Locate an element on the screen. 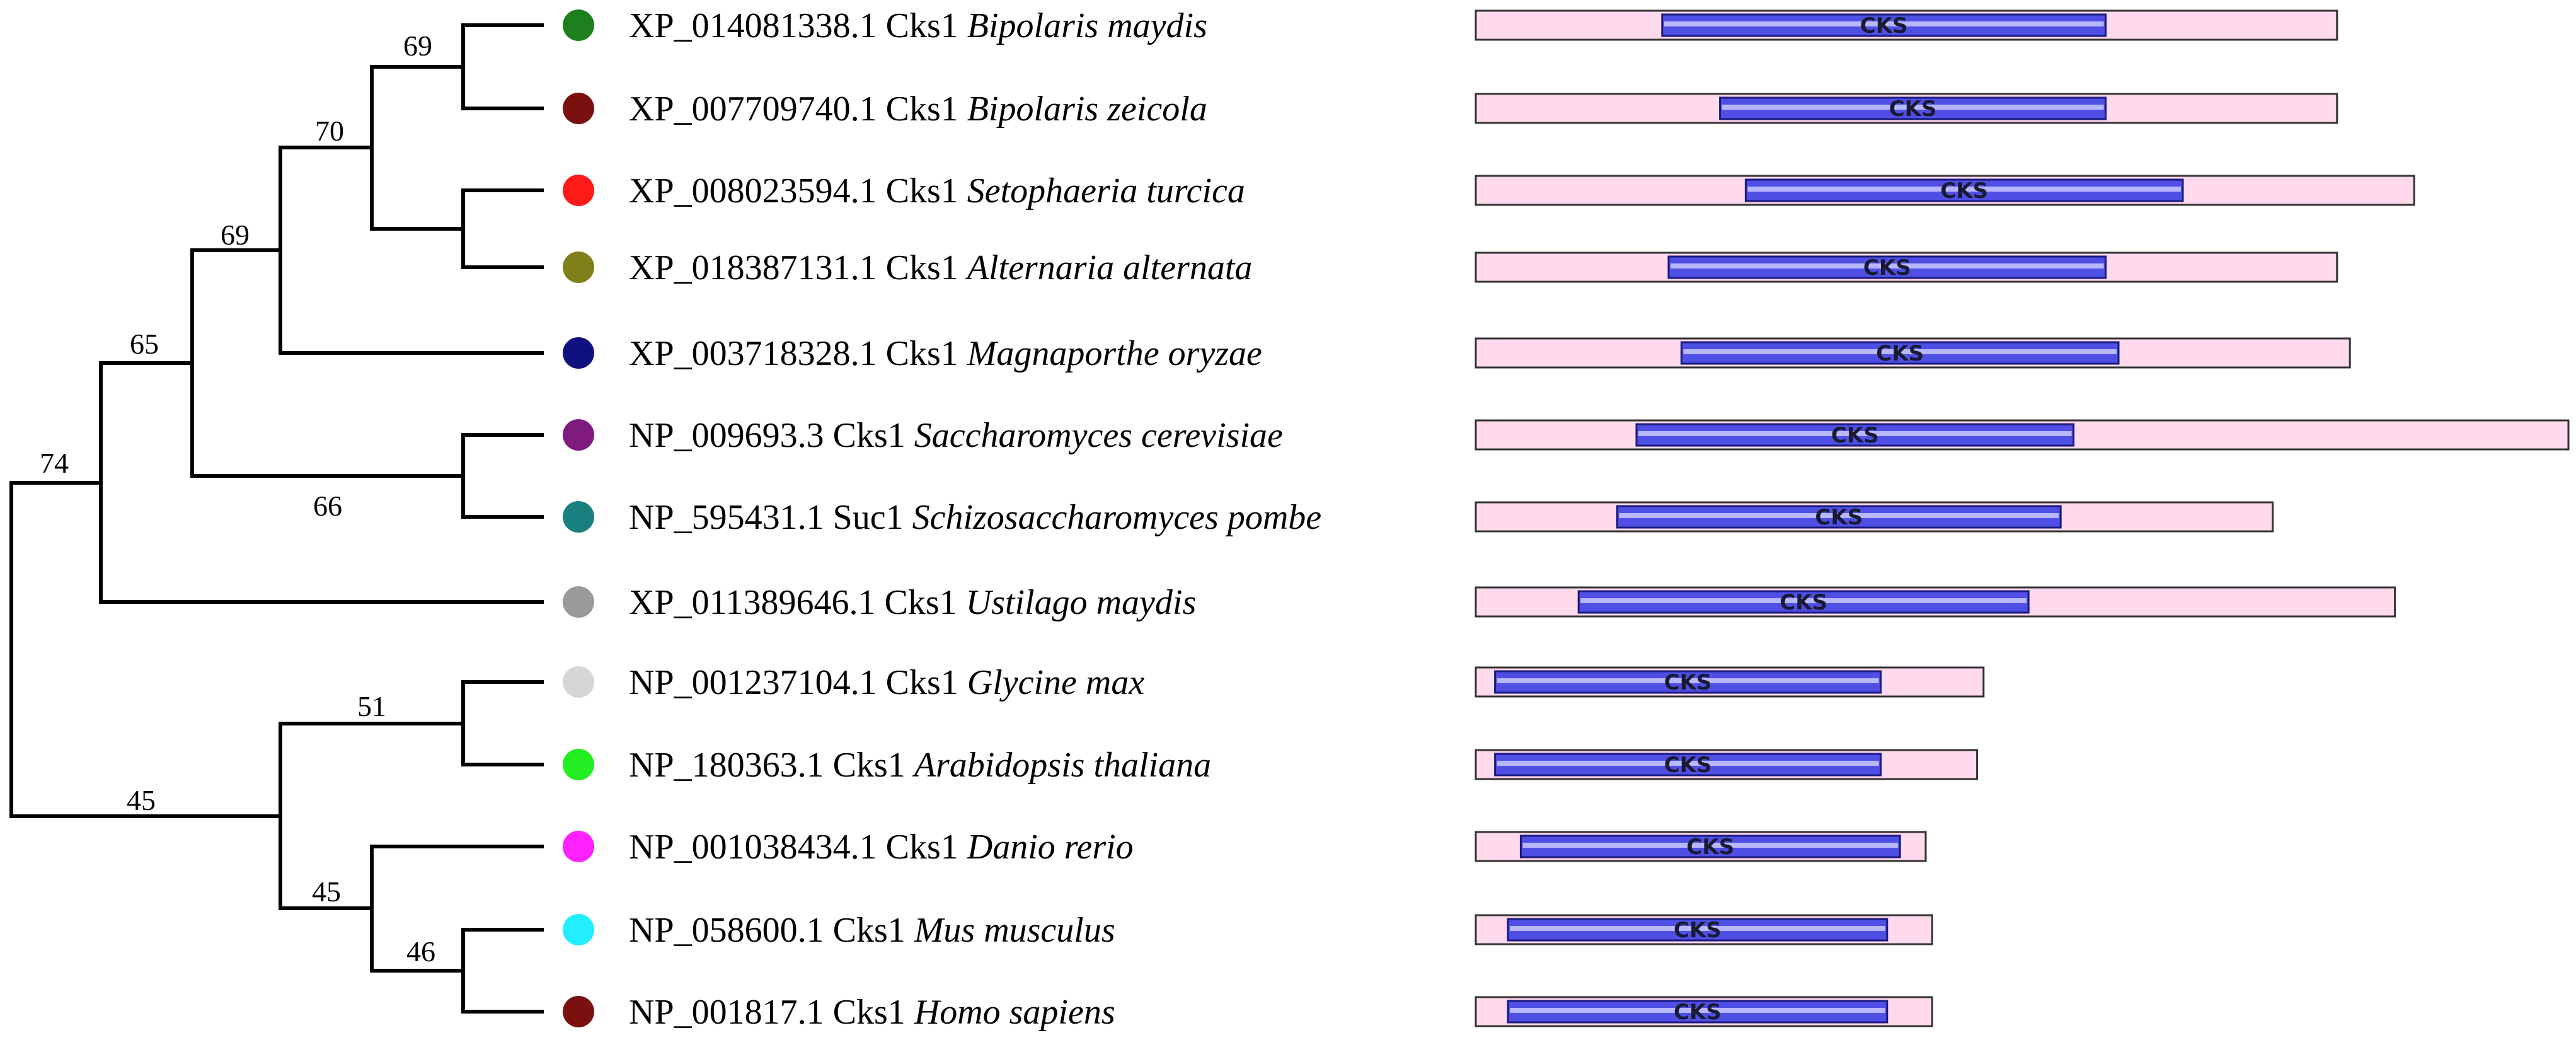 The image size is (2576, 1040). taxon-label: XP_018387131.1 Cks1 Alternaria alternata is located at coordinates (940, 267).